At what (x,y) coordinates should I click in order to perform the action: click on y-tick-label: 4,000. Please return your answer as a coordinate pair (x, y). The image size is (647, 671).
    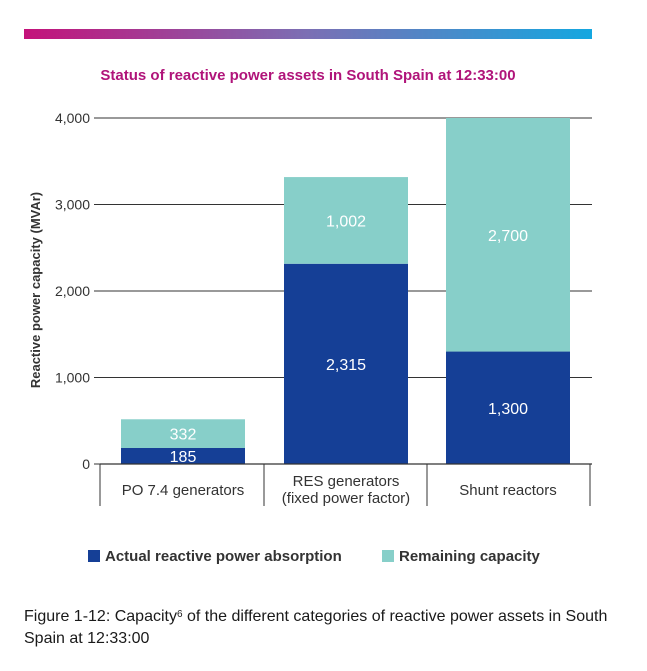
    Looking at the image, I should click on (72, 118).